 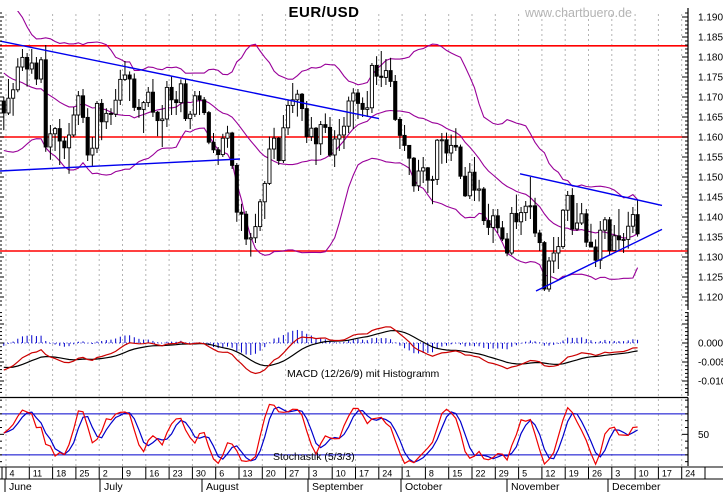 I want to click on axis-tick-label: 4, so click(x=12, y=474).